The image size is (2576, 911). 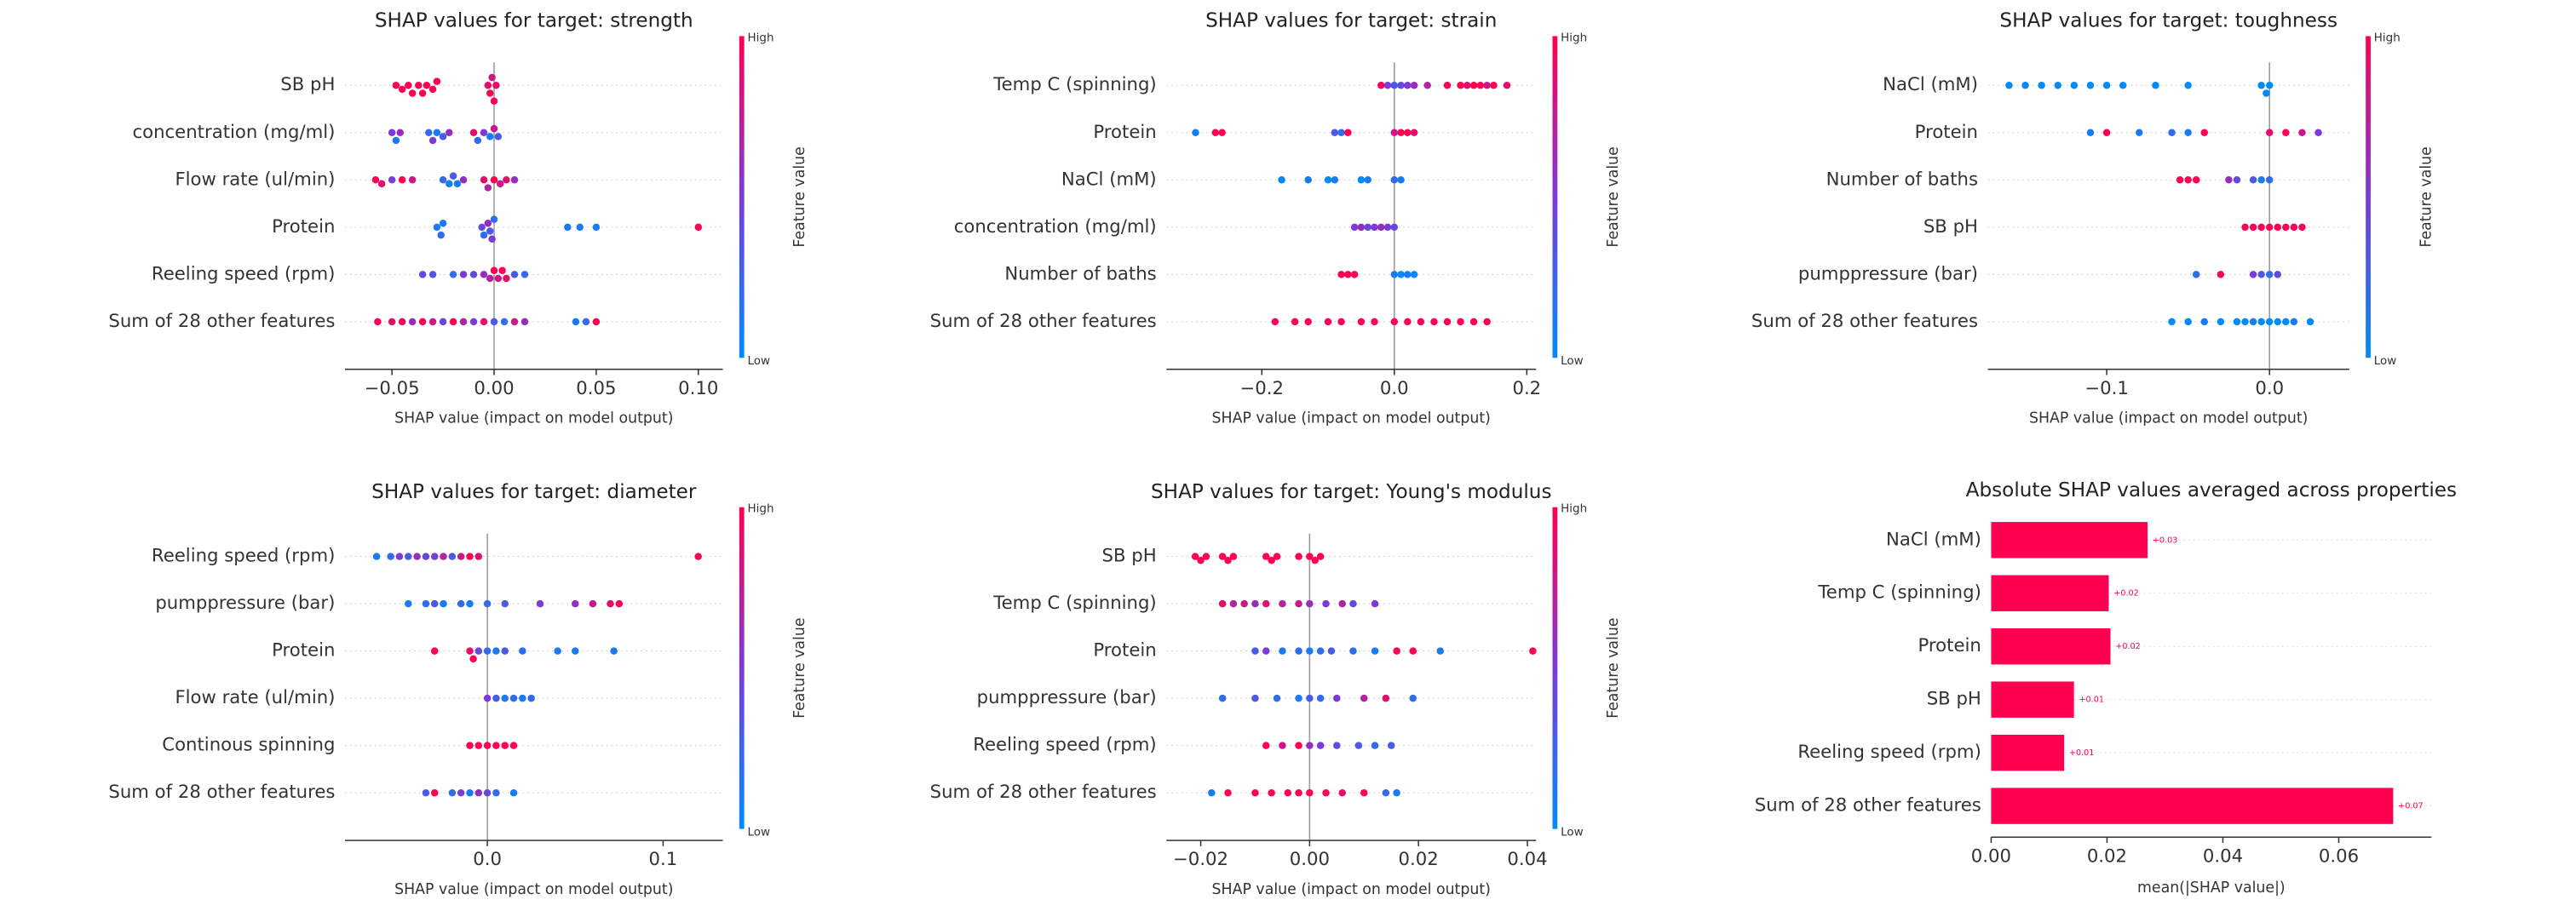 What do you see at coordinates (1263, 388) in the screenshot?
I see `x-tick-label: −0.2` at bounding box center [1263, 388].